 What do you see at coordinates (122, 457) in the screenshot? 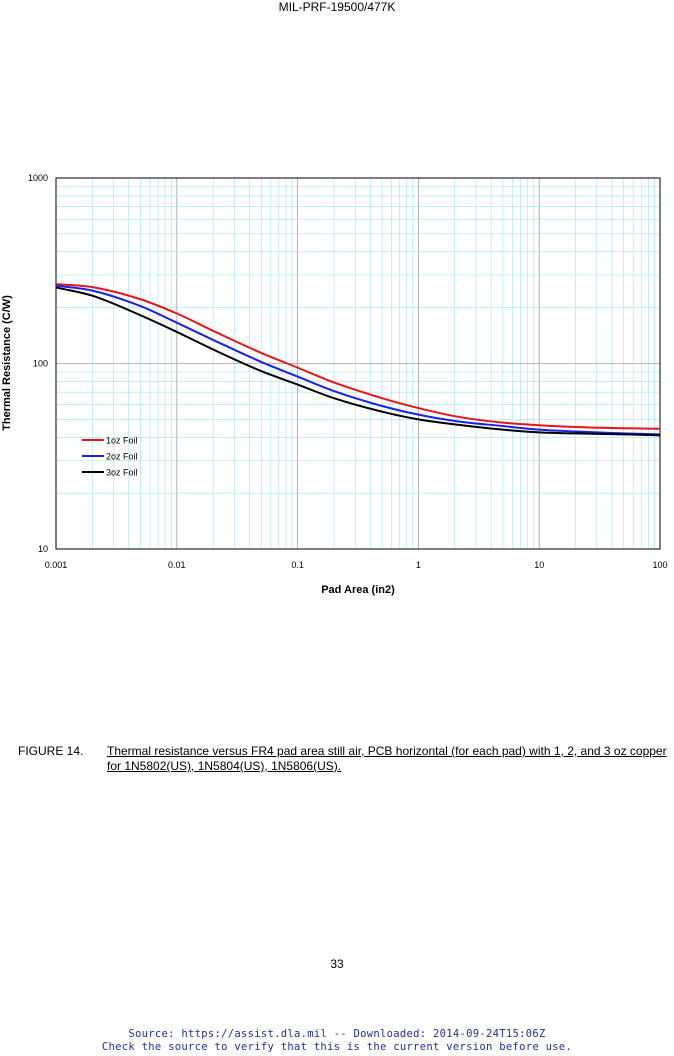
I see `legend-label: 2oz Foil` at bounding box center [122, 457].